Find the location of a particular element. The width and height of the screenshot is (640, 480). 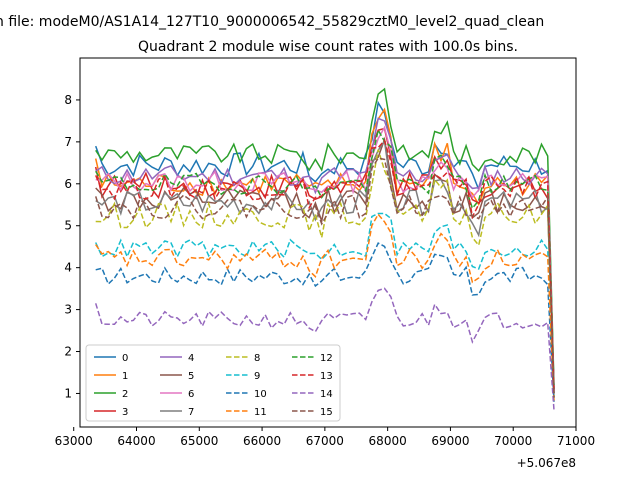

y-tick-label: 7 is located at coordinates (68, 142).